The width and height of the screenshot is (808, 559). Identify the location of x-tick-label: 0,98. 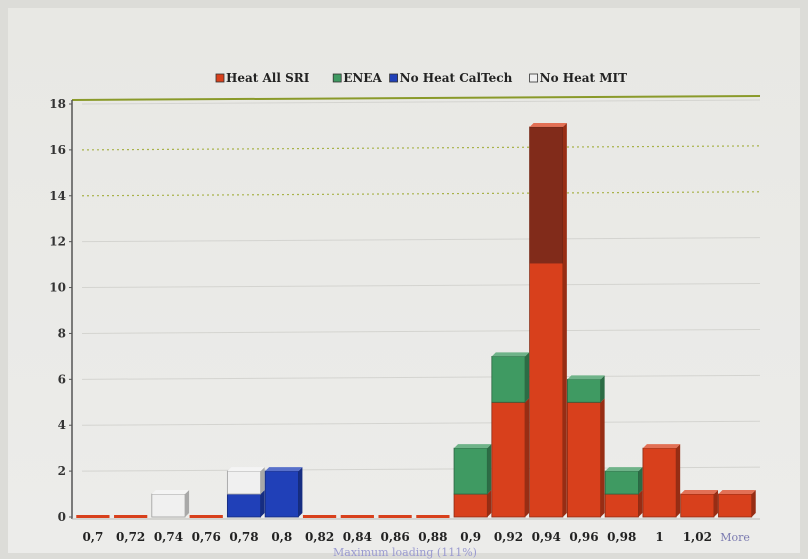
(621, 537).